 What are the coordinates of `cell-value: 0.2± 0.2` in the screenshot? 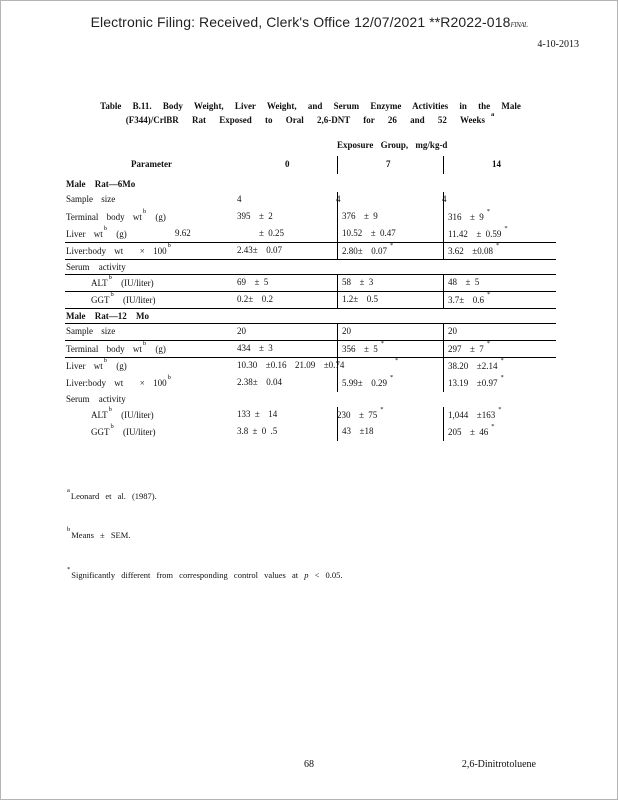 It's located at (255, 299).